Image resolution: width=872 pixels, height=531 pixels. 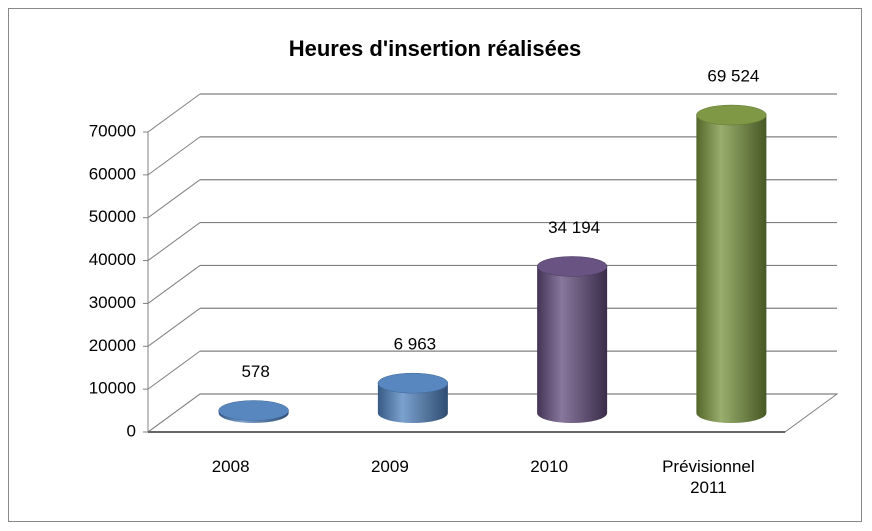 I want to click on value-label: 578, so click(x=255, y=371).